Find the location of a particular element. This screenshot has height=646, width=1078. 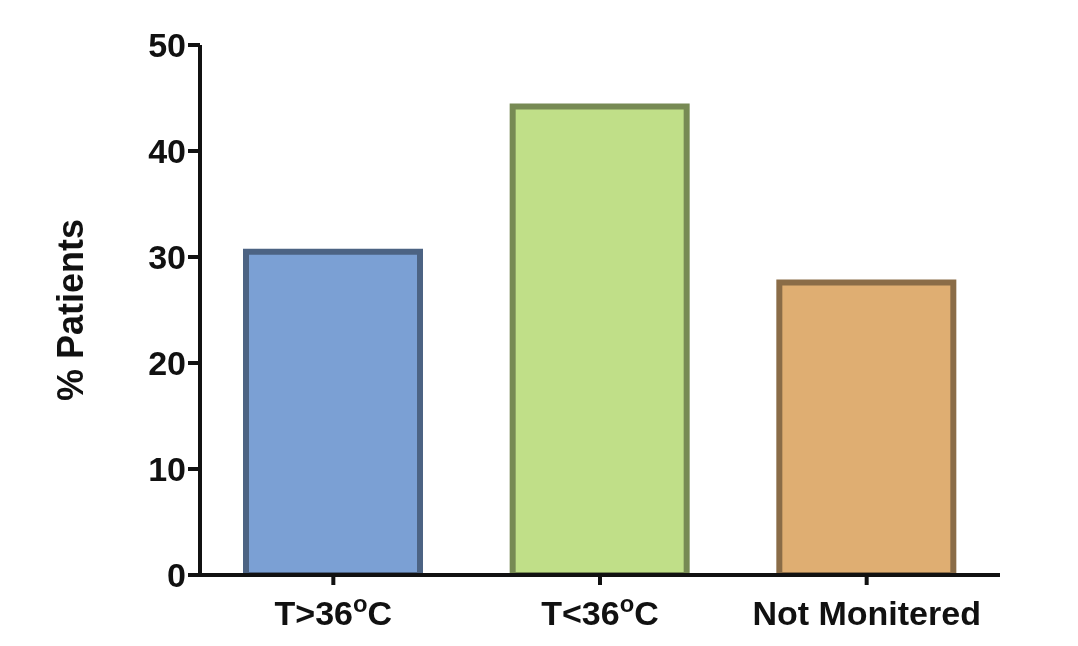

y-tick-label: 40 is located at coordinates (167, 151).